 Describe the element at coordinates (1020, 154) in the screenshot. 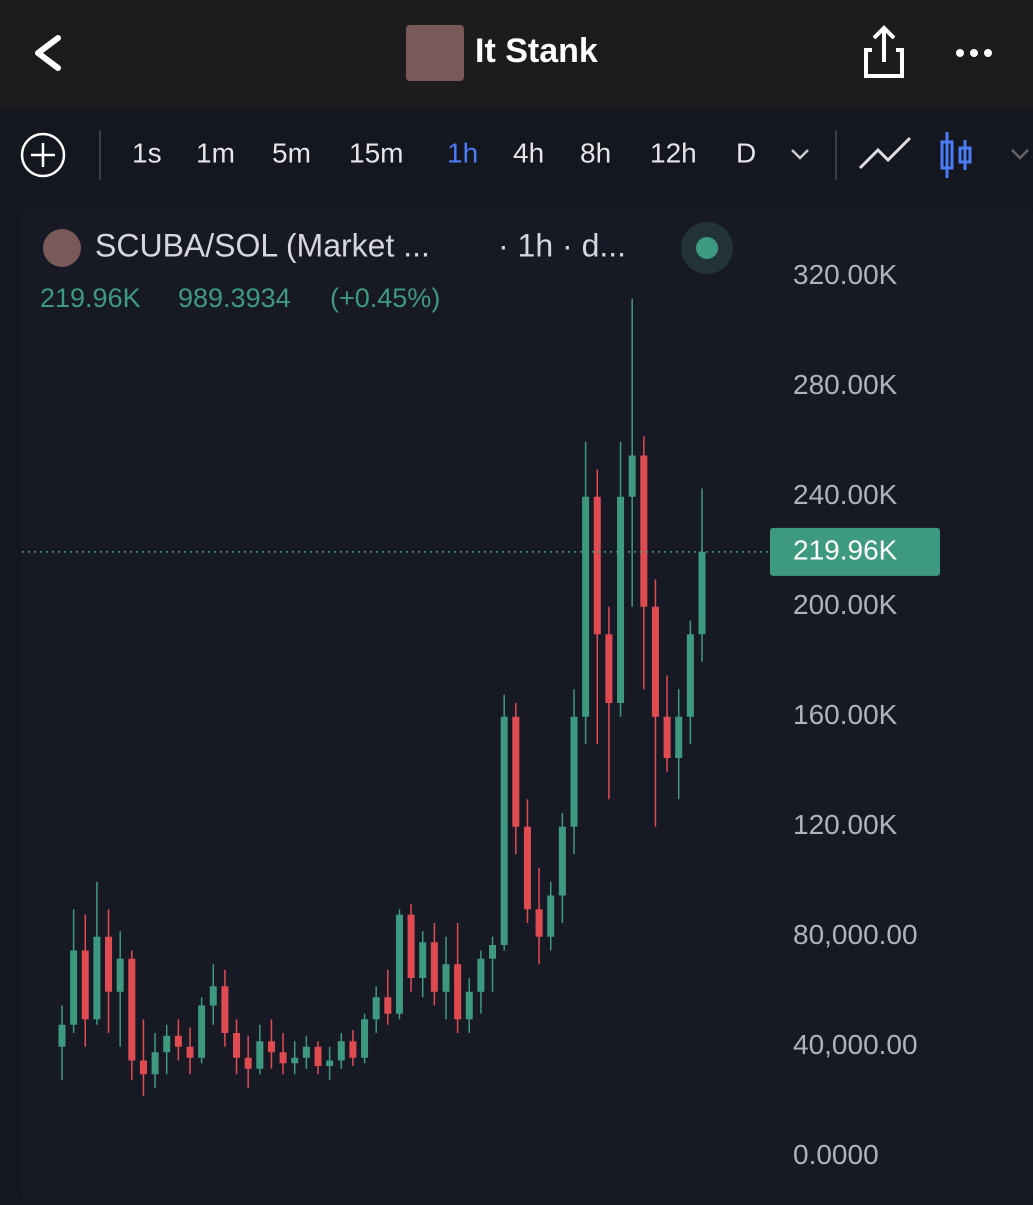

I see `chart-type-dropdown` at that location.